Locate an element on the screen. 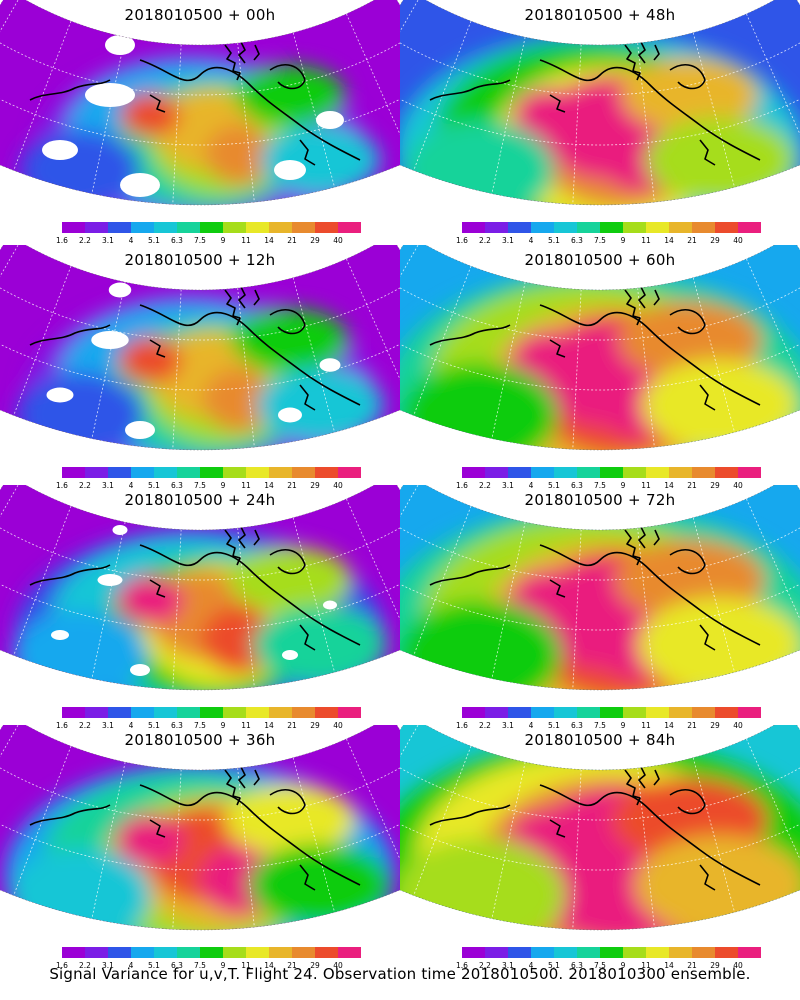 Image resolution: width=800 pixels, height=1000 pixels. color-scale-tick-label: 40 is located at coordinates (338, 965).